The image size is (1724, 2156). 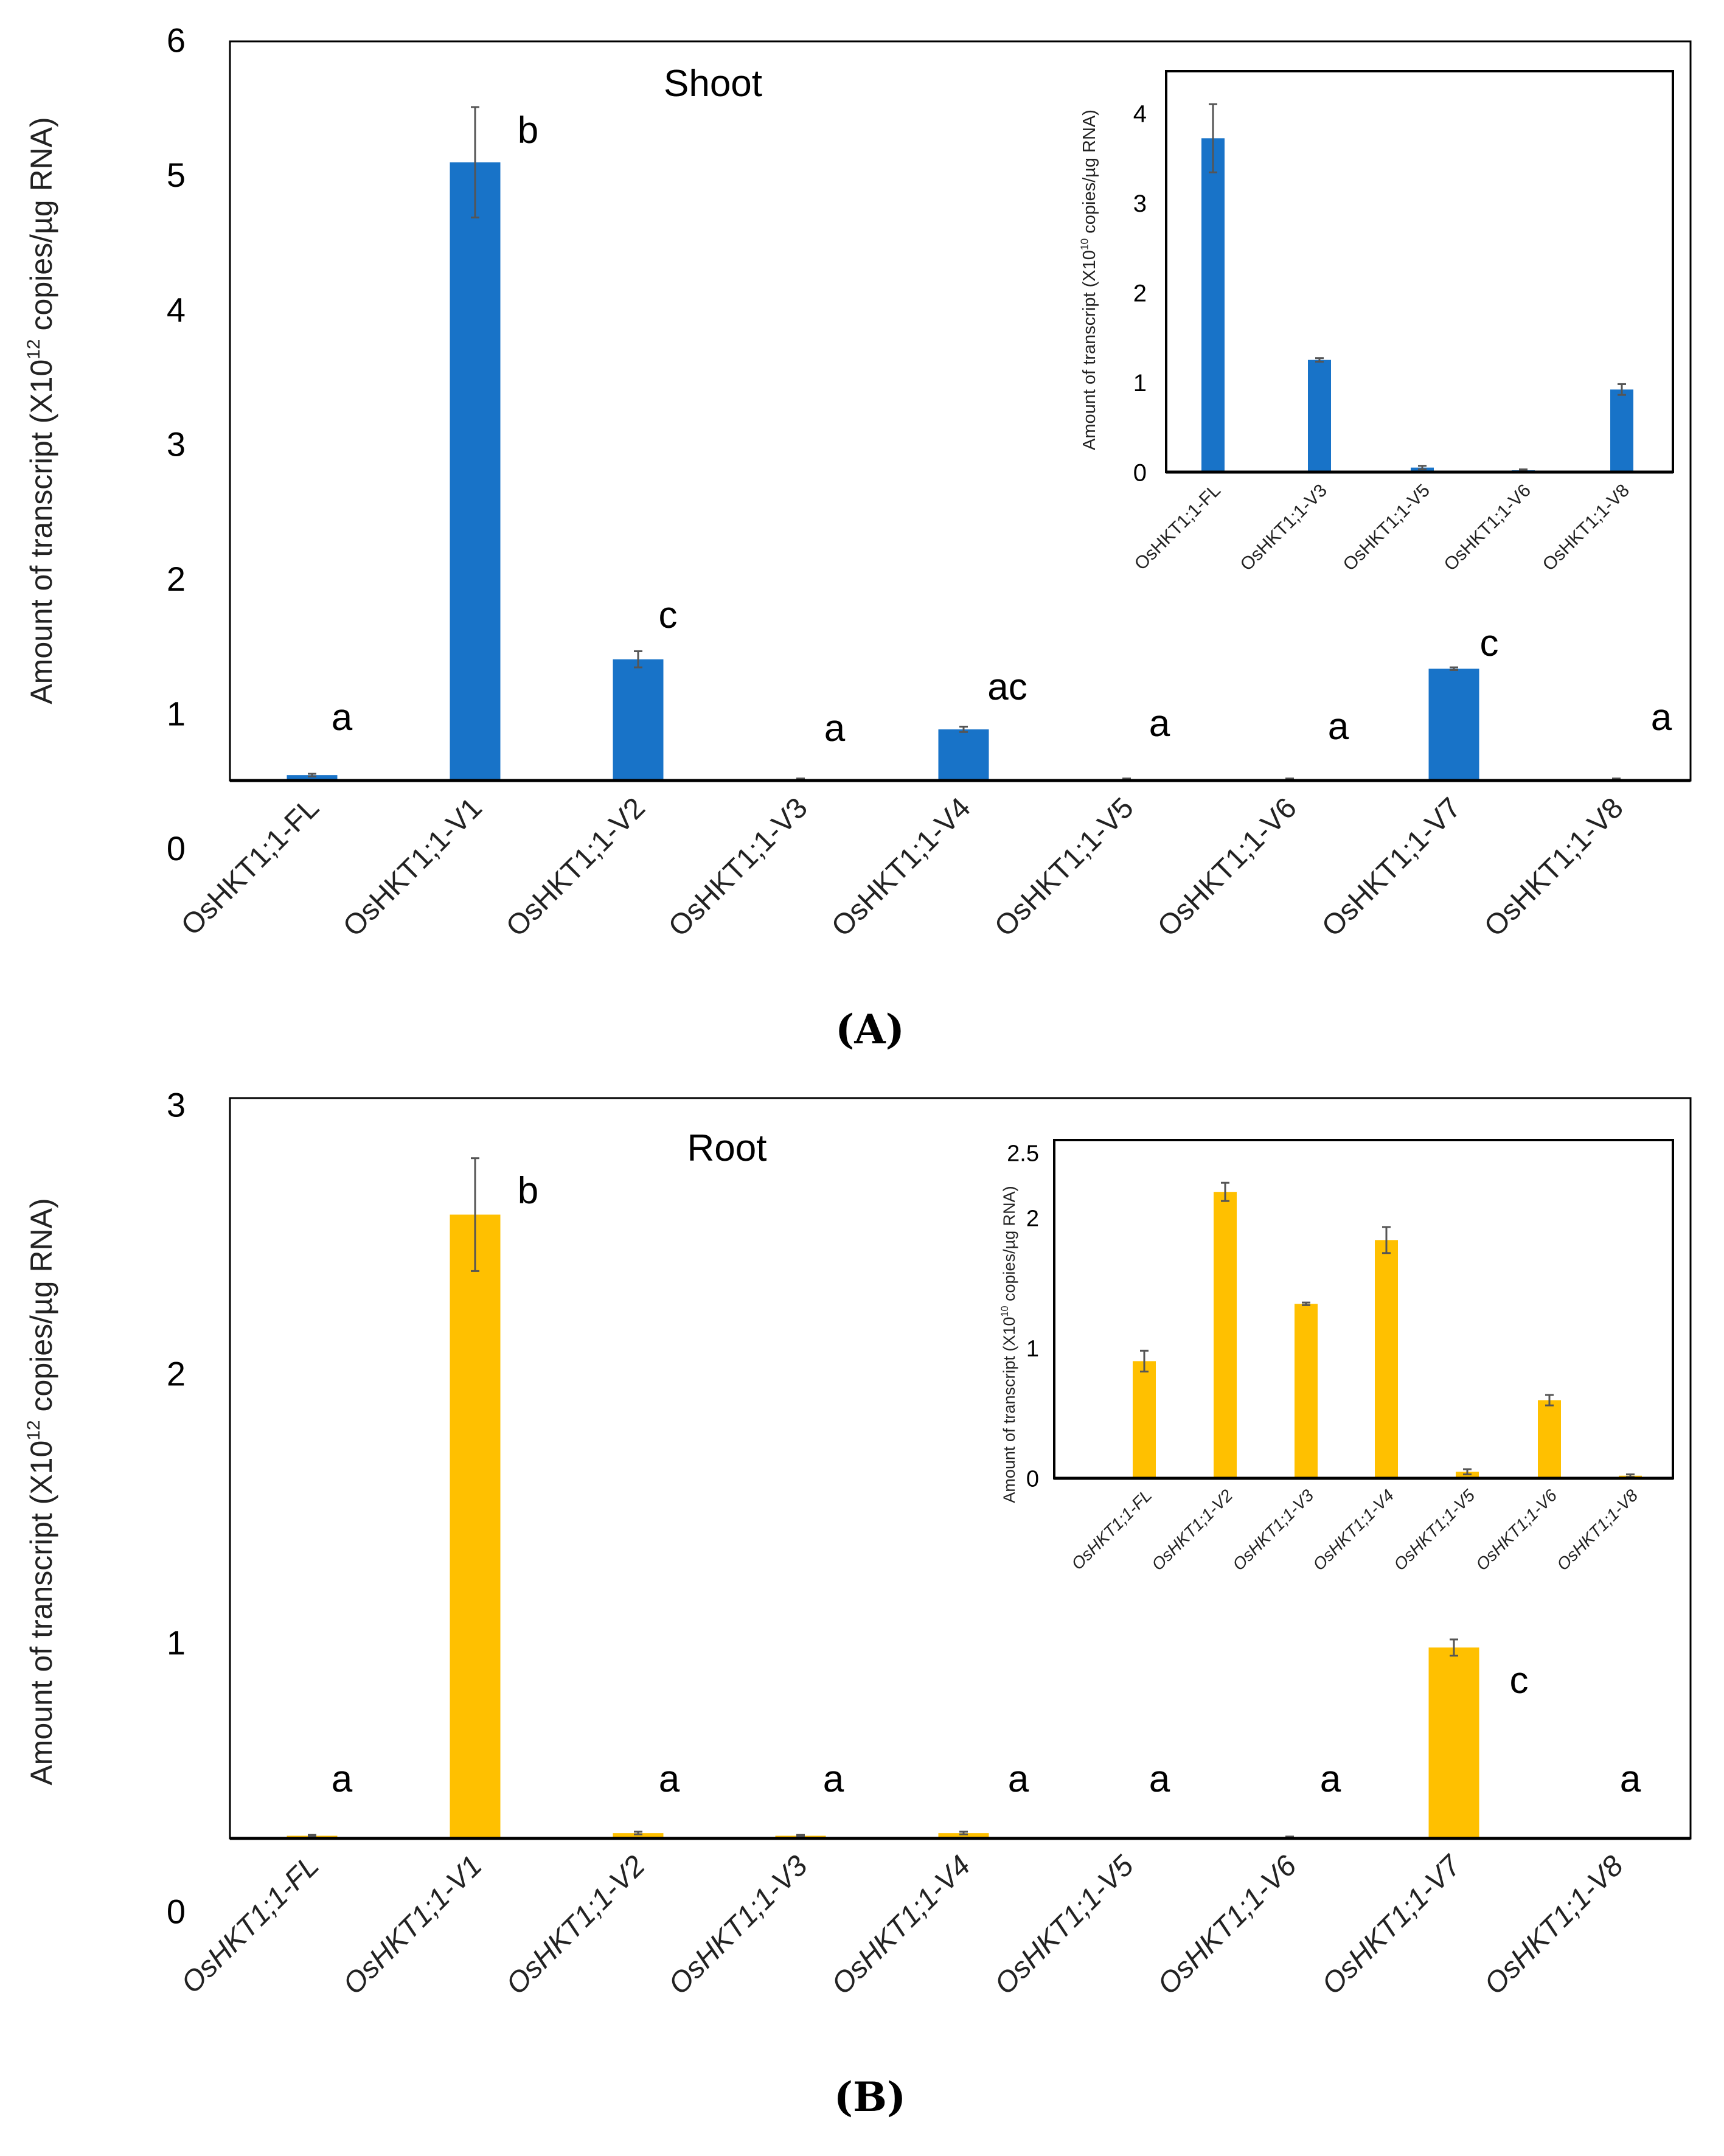 I want to click on chart-title: Shoot, so click(x=713, y=84).